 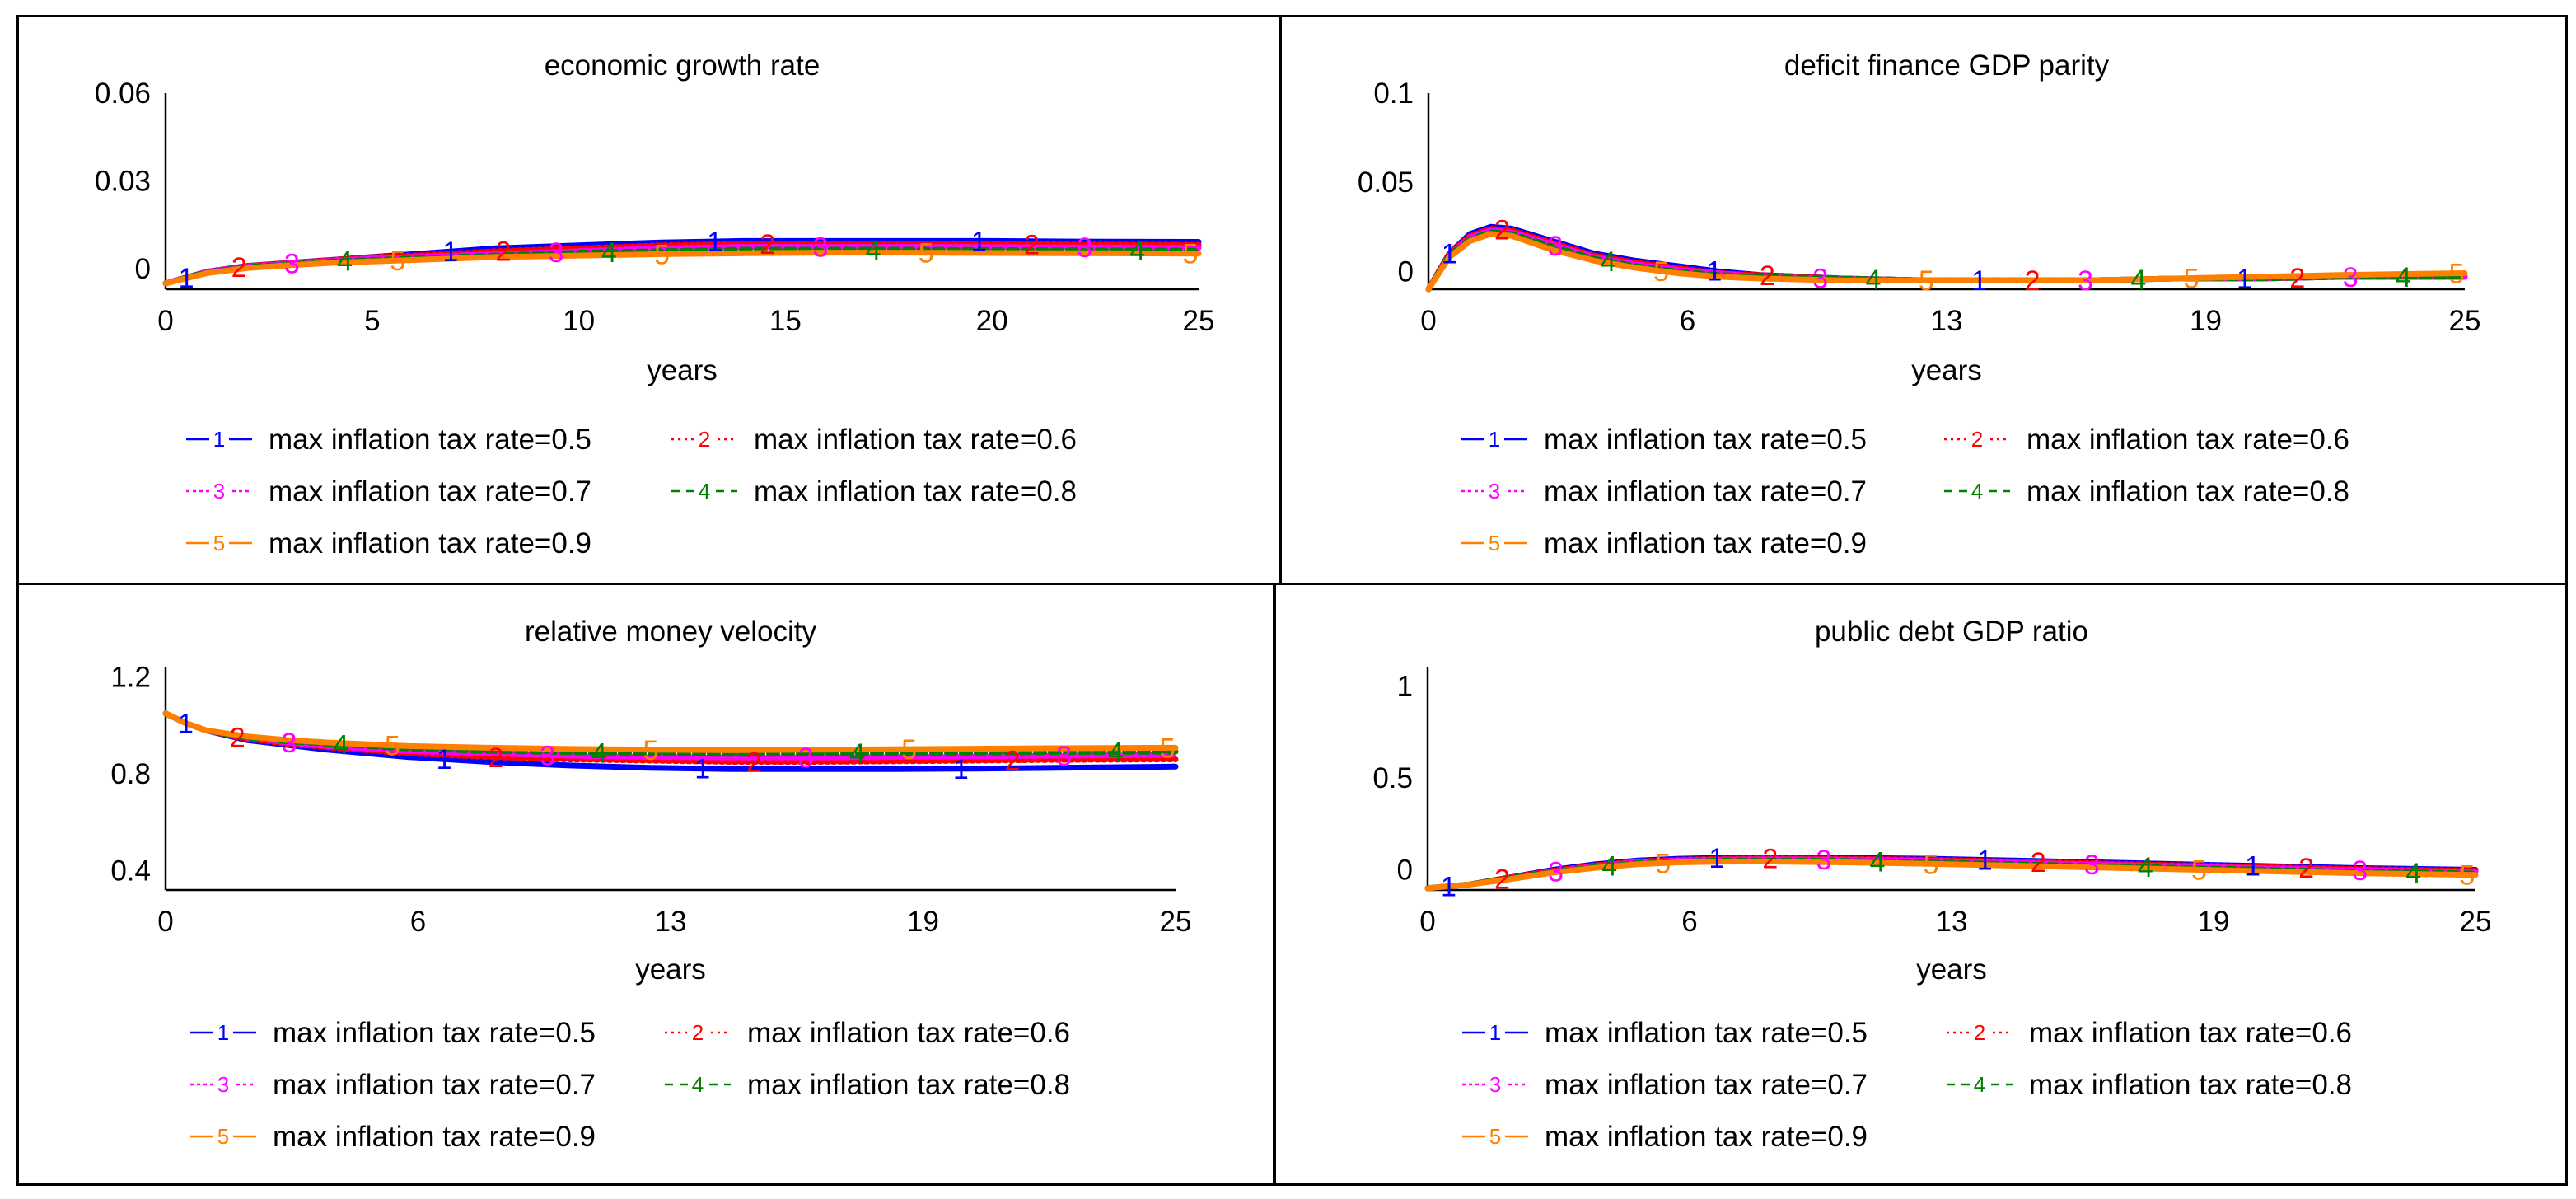 What do you see at coordinates (671, 632) in the screenshot?
I see `chart-title: relative money velocity` at bounding box center [671, 632].